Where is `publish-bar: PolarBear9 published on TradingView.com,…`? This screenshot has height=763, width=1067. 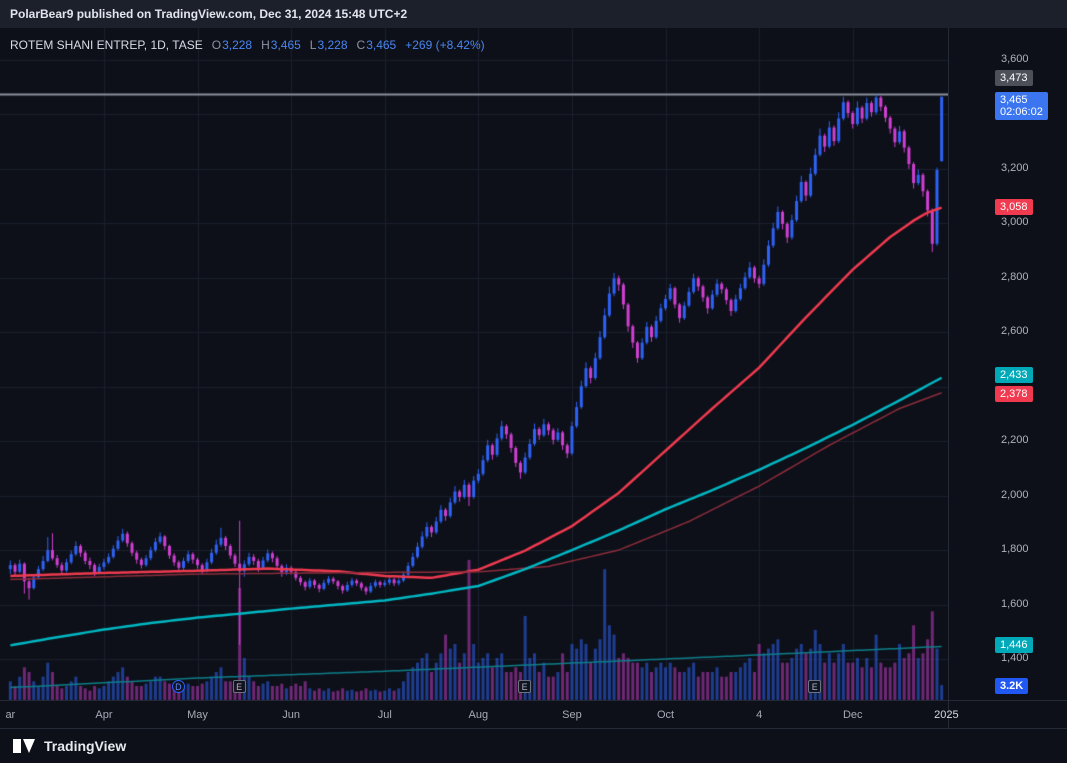 publish-bar: PolarBear9 published on TradingView.com,… is located at coordinates (533, 14).